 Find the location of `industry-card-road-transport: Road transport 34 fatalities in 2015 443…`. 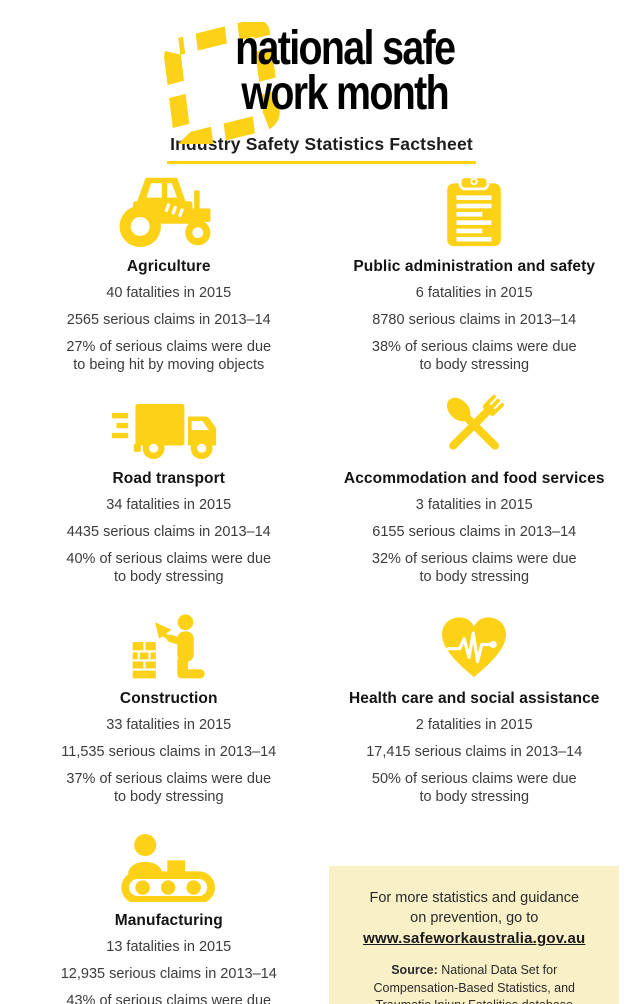

industry-card-road-transport: Road transport 34 fatalities in 2015 443… is located at coordinates (169, 499).